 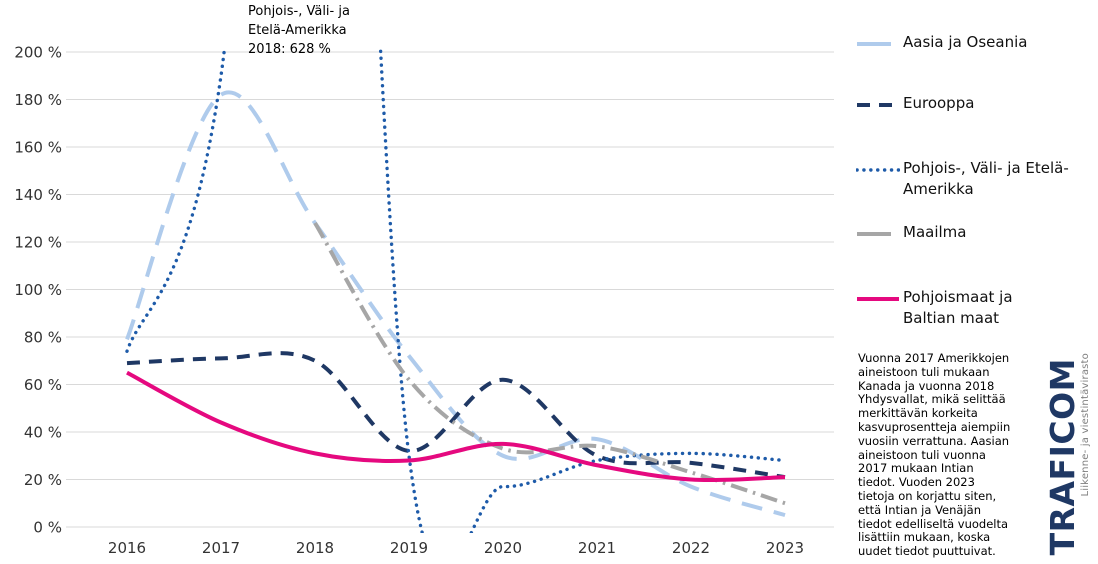 What do you see at coordinates (43, 338) in the screenshot?
I see `y-tick-label: 80 %` at bounding box center [43, 338].